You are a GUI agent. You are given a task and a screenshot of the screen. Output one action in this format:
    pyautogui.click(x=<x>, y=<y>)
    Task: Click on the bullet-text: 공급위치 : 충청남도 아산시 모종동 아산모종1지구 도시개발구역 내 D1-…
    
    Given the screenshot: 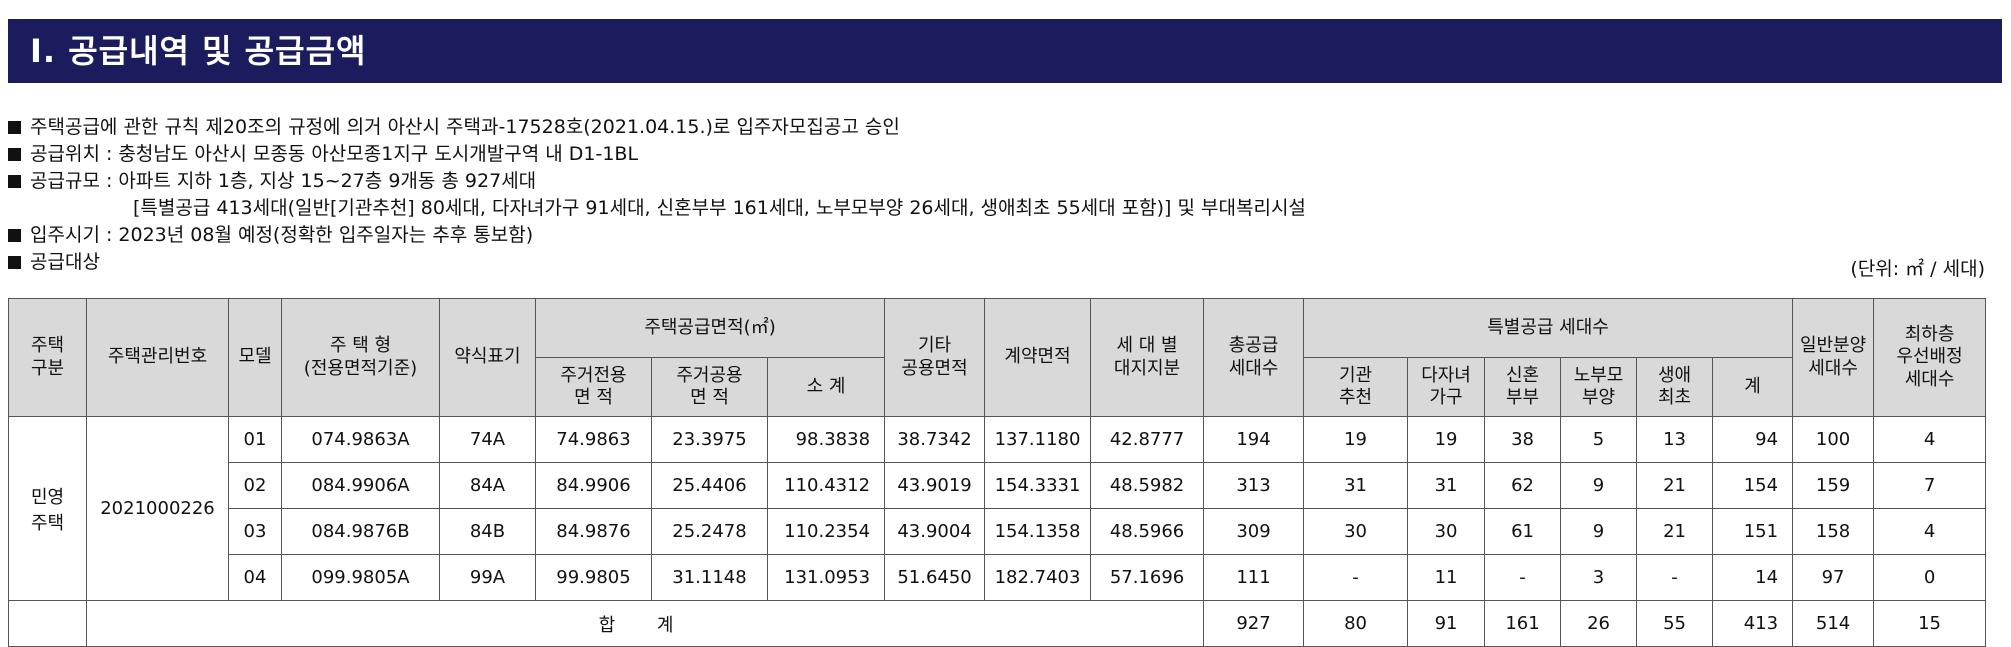 What is the action you would take?
    pyautogui.click(x=334, y=154)
    